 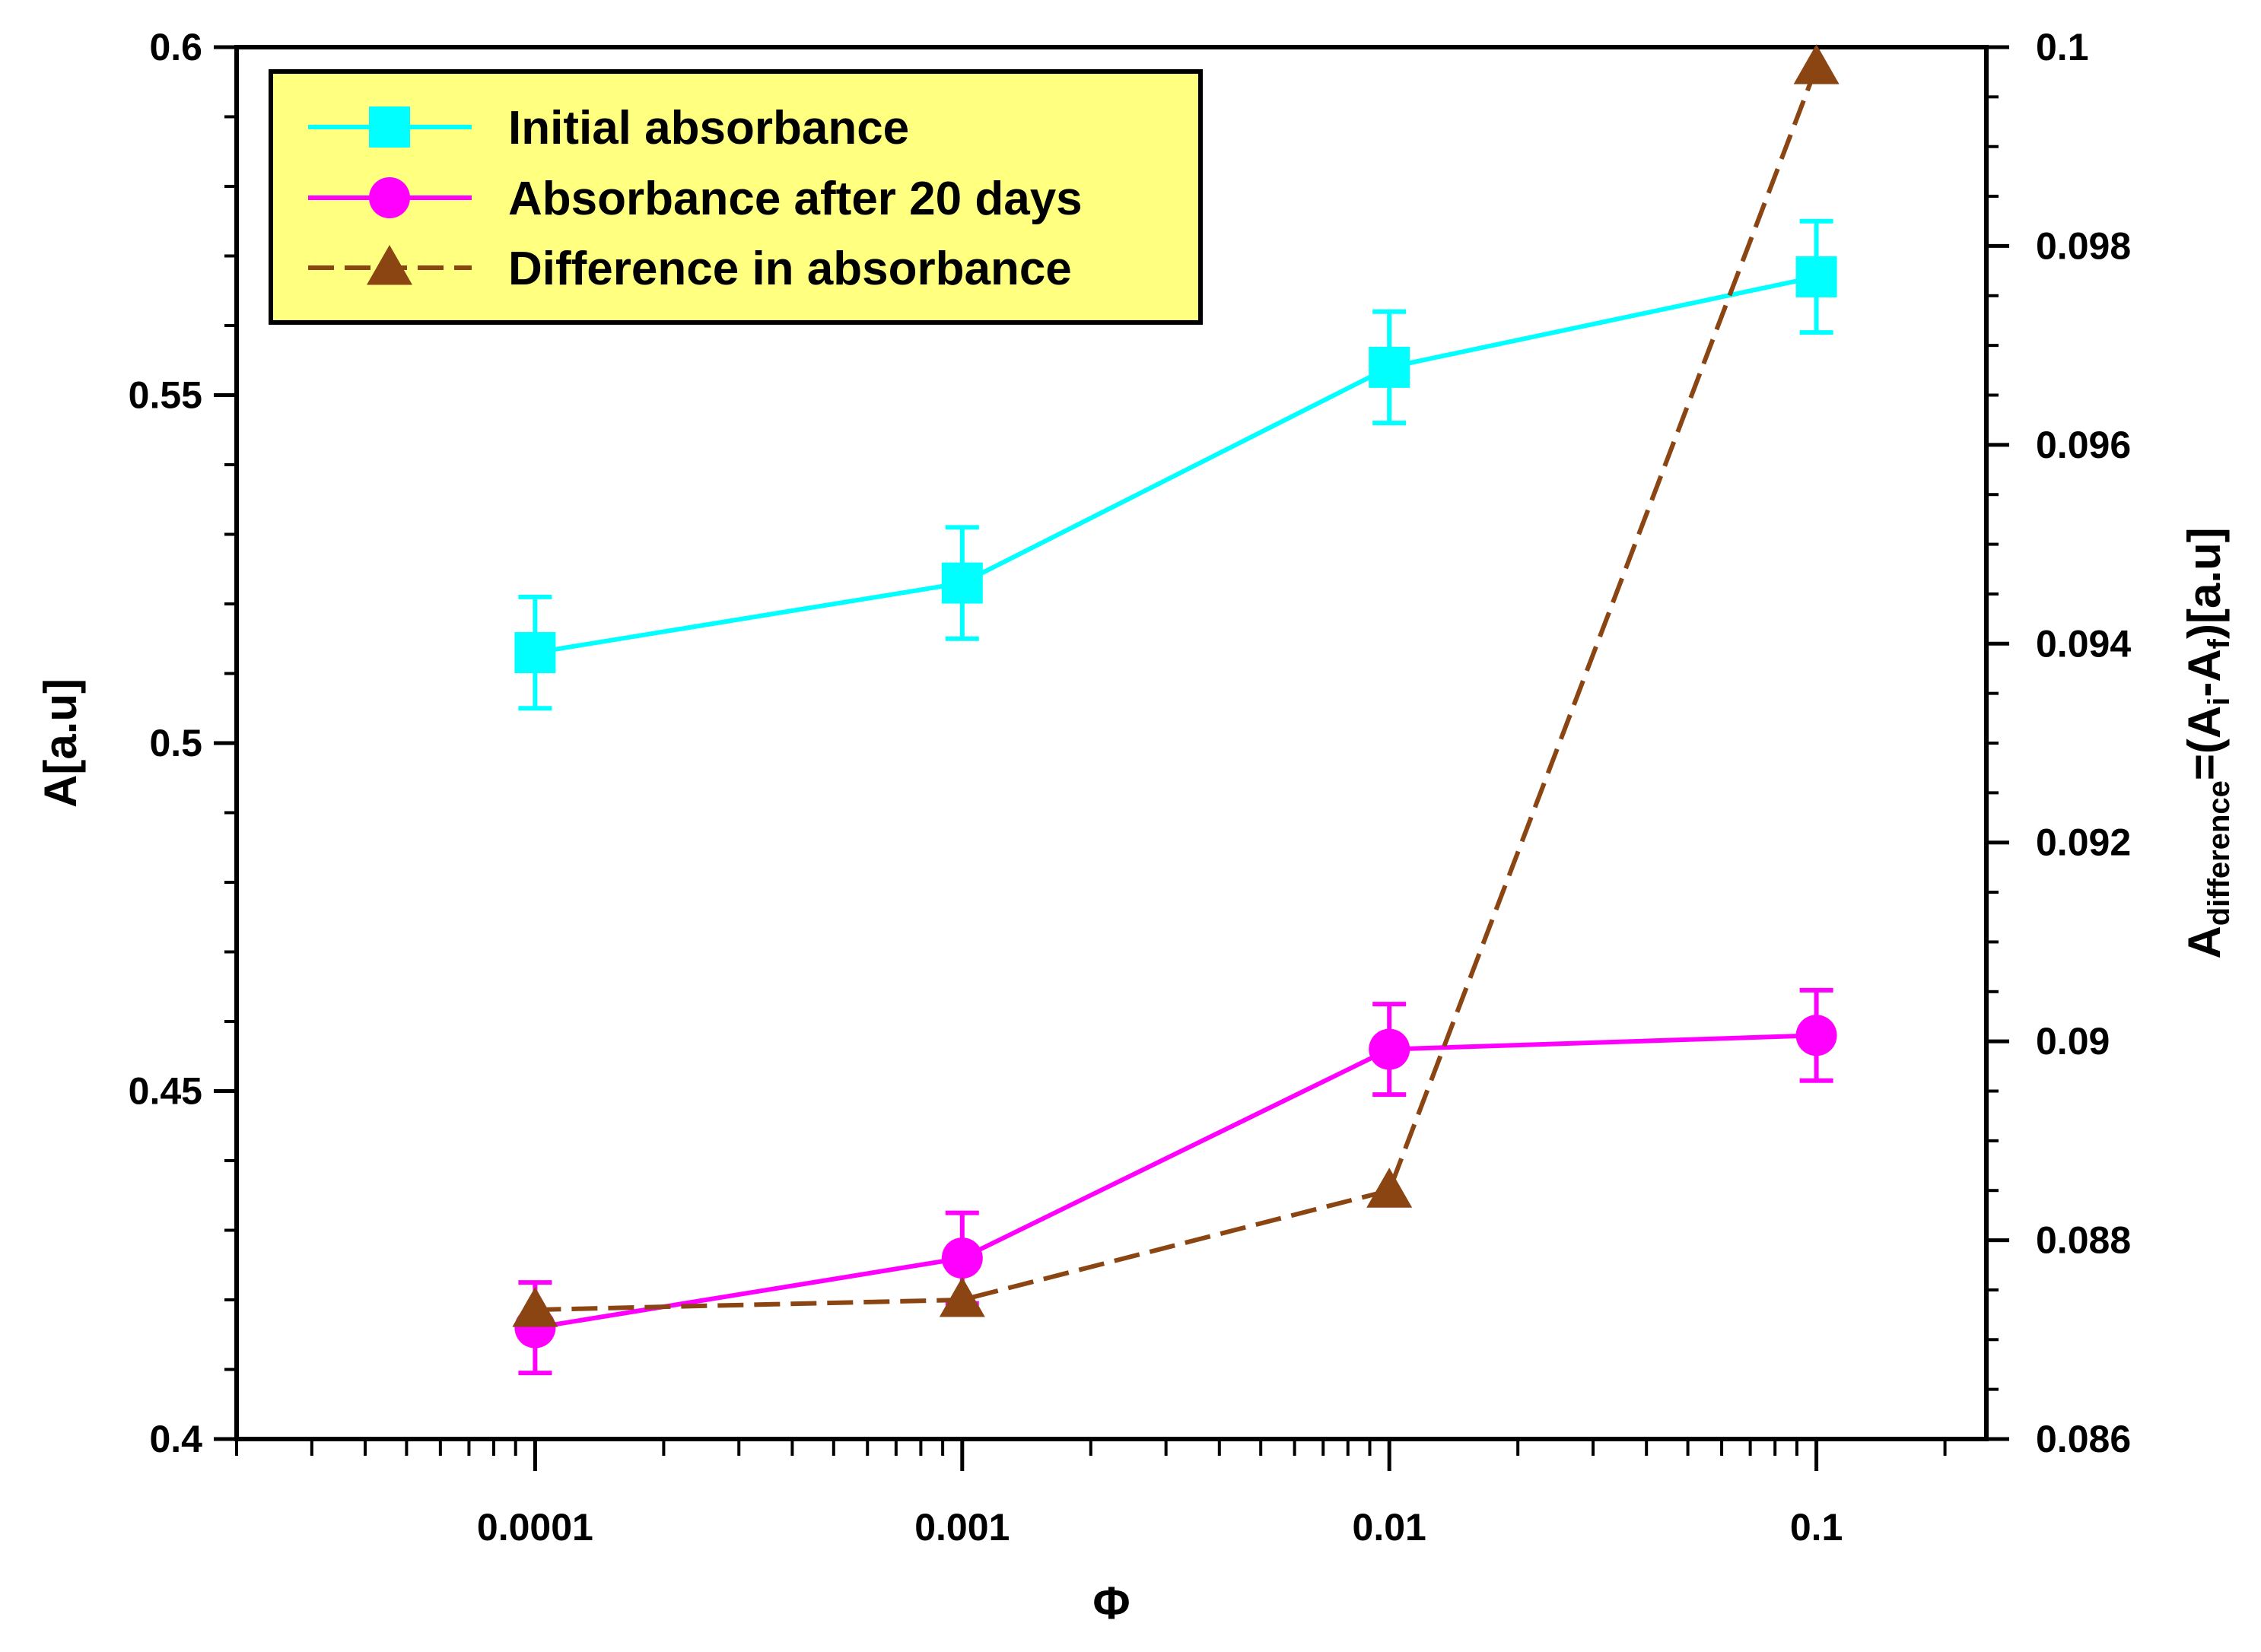 What do you see at coordinates (2083, 245) in the screenshot?
I see `y2-tick-label: 0.098` at bounding box center [2083, 245].